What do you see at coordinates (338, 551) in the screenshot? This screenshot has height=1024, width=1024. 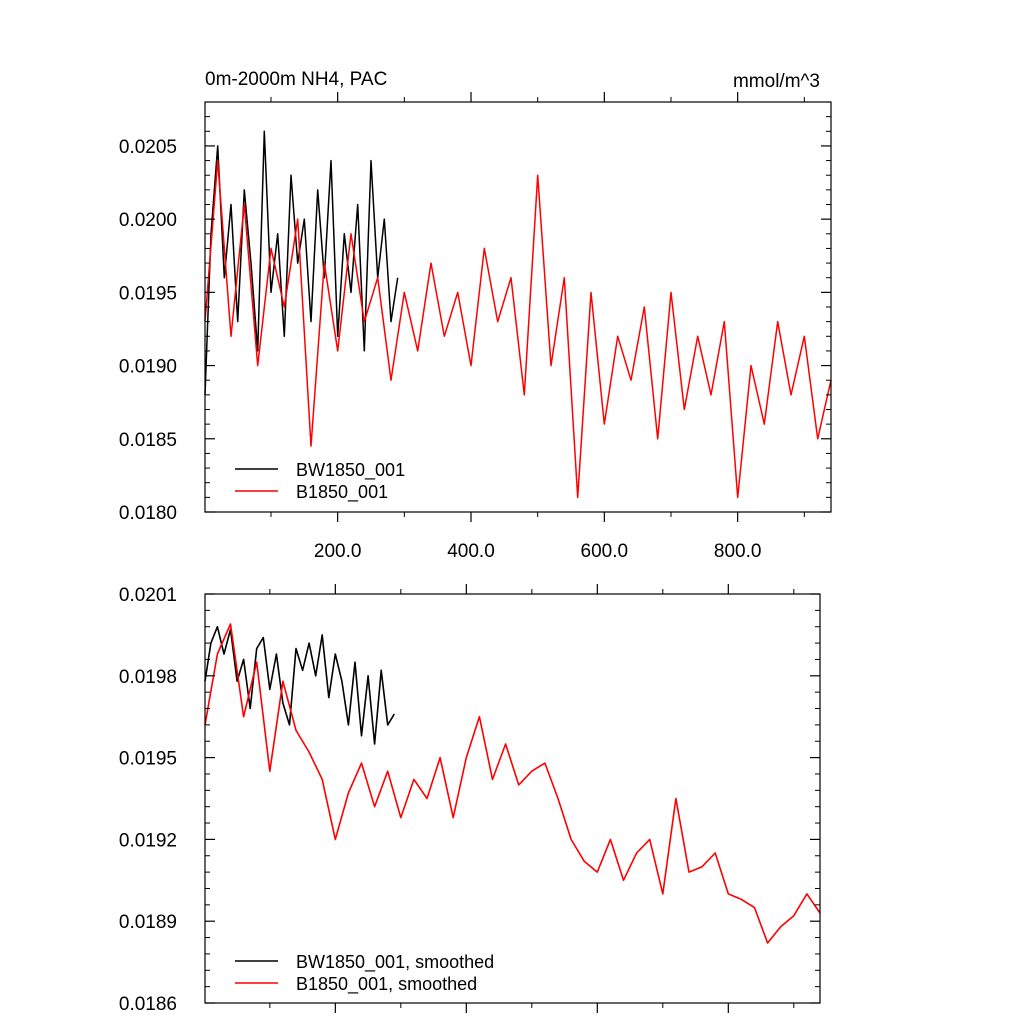 I see `top-panel-x-tick-label: 200.0` at bounding box center [338, 551].